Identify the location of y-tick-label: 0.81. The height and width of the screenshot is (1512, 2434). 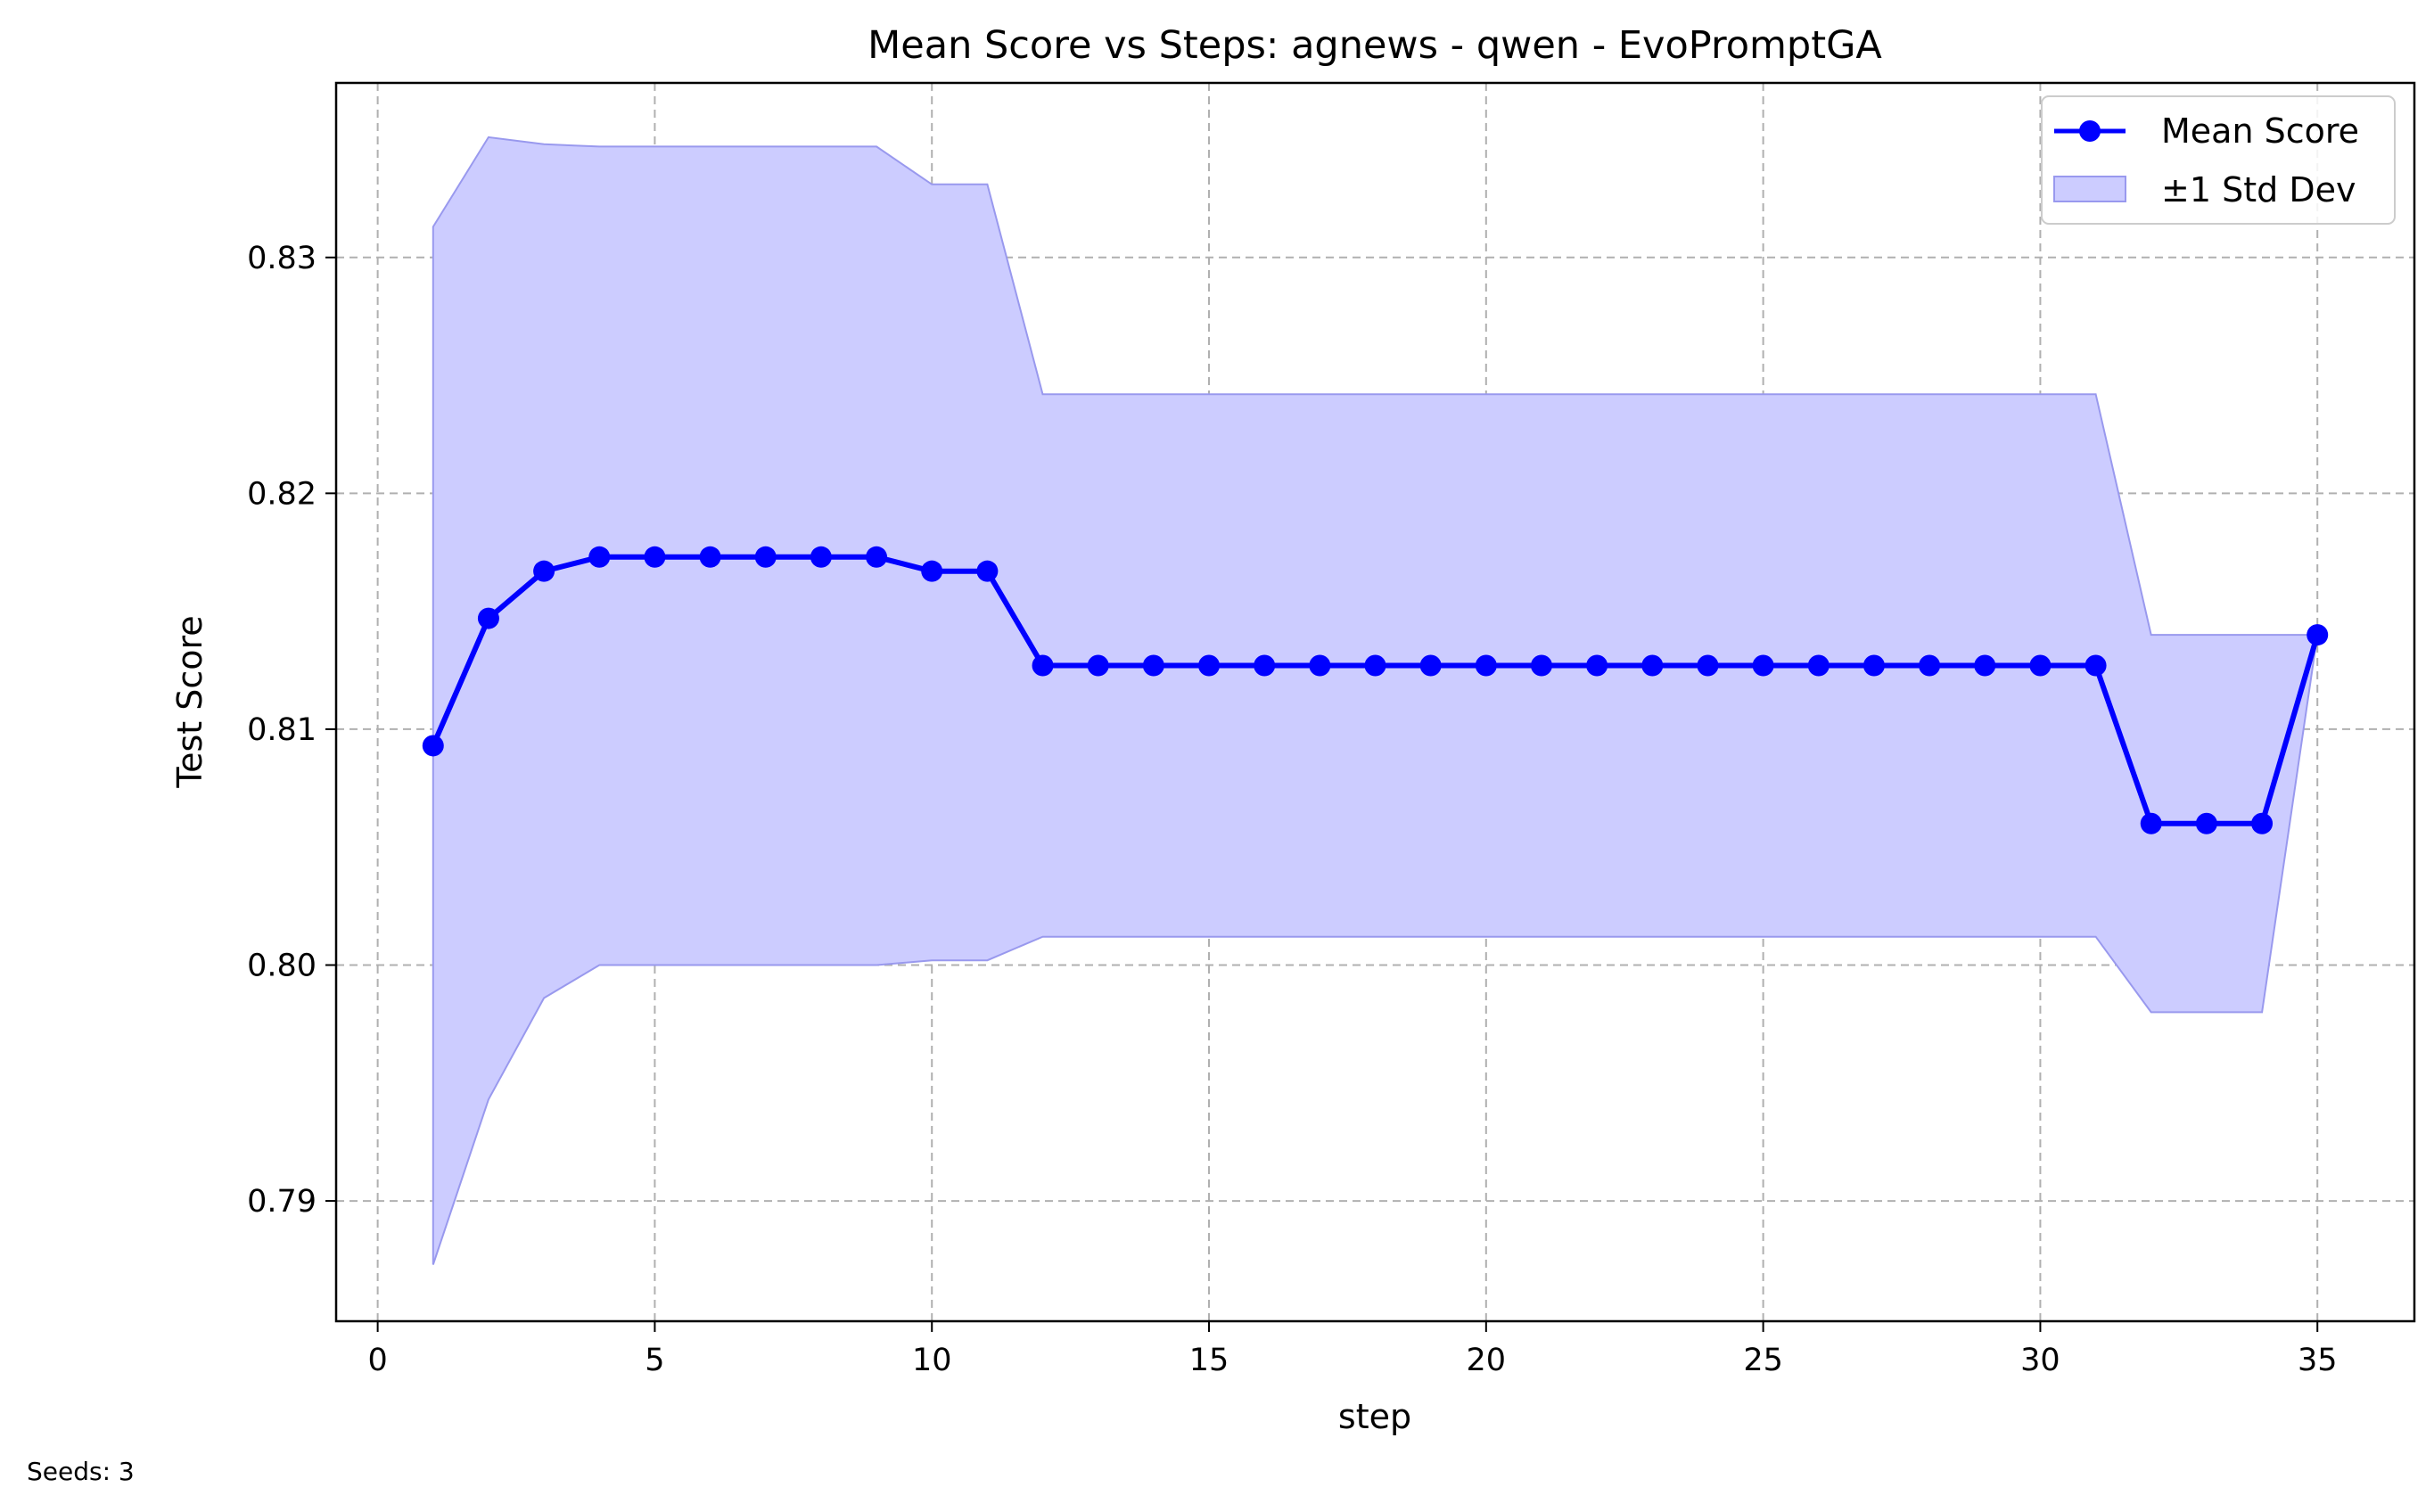
(282, 730).